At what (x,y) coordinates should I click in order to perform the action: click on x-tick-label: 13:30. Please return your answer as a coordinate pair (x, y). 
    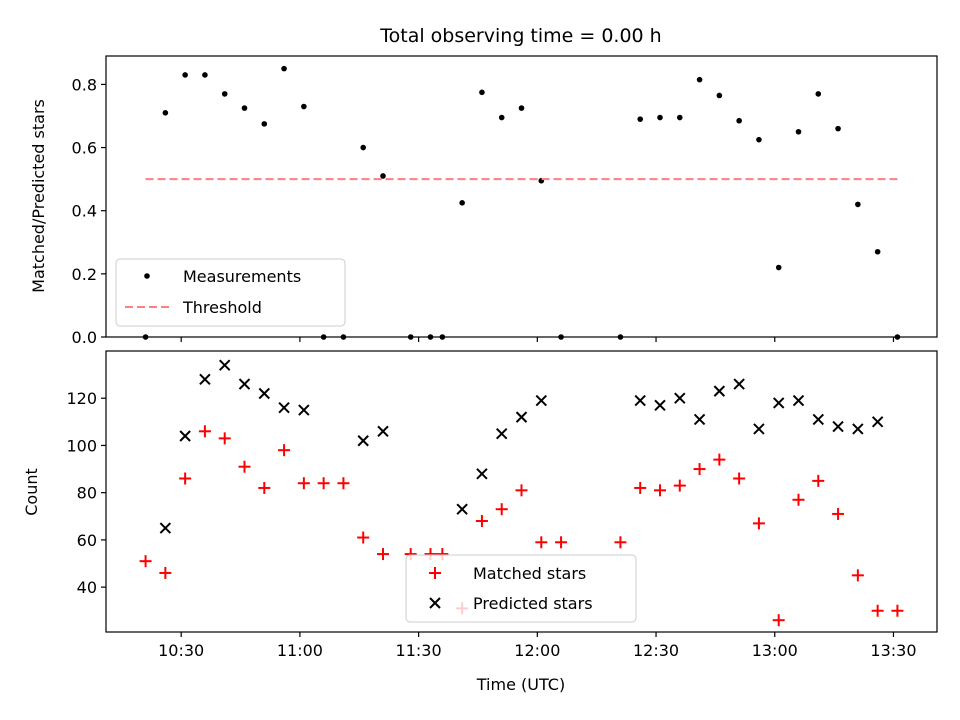
    Looking at the image, I should click on (893, 650).